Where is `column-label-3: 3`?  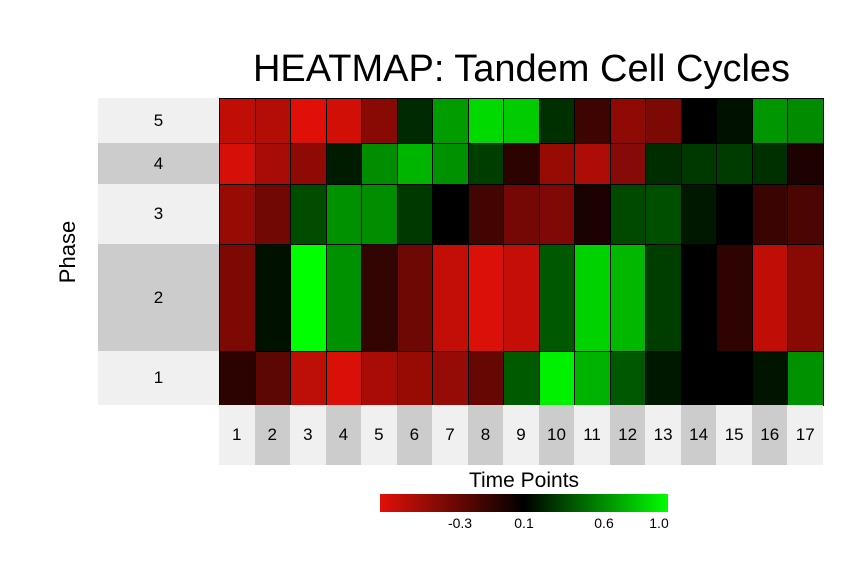 column-label-3: 3 is located at coordinates (308, 435).